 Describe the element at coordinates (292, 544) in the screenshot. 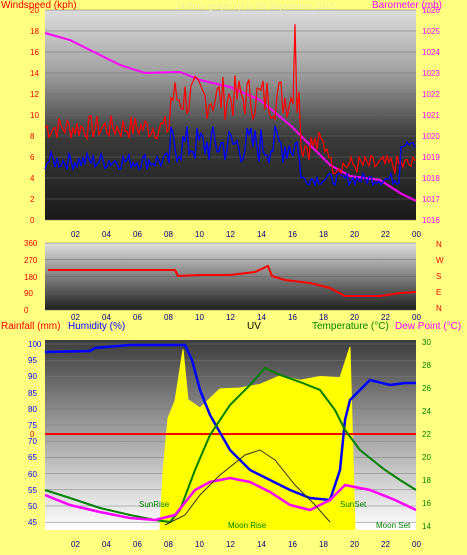

I see `bottom-x-tick: 16` at that location.